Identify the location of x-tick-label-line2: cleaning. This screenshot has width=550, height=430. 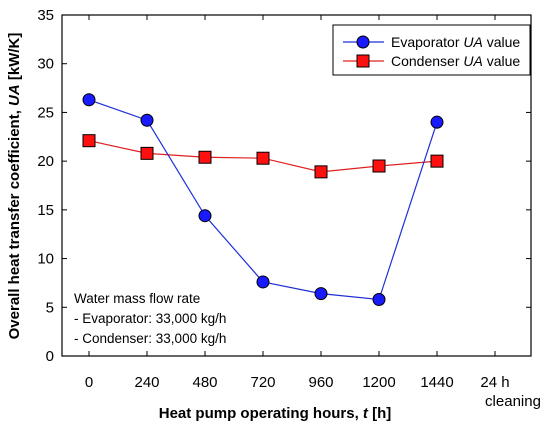
(513, 401).